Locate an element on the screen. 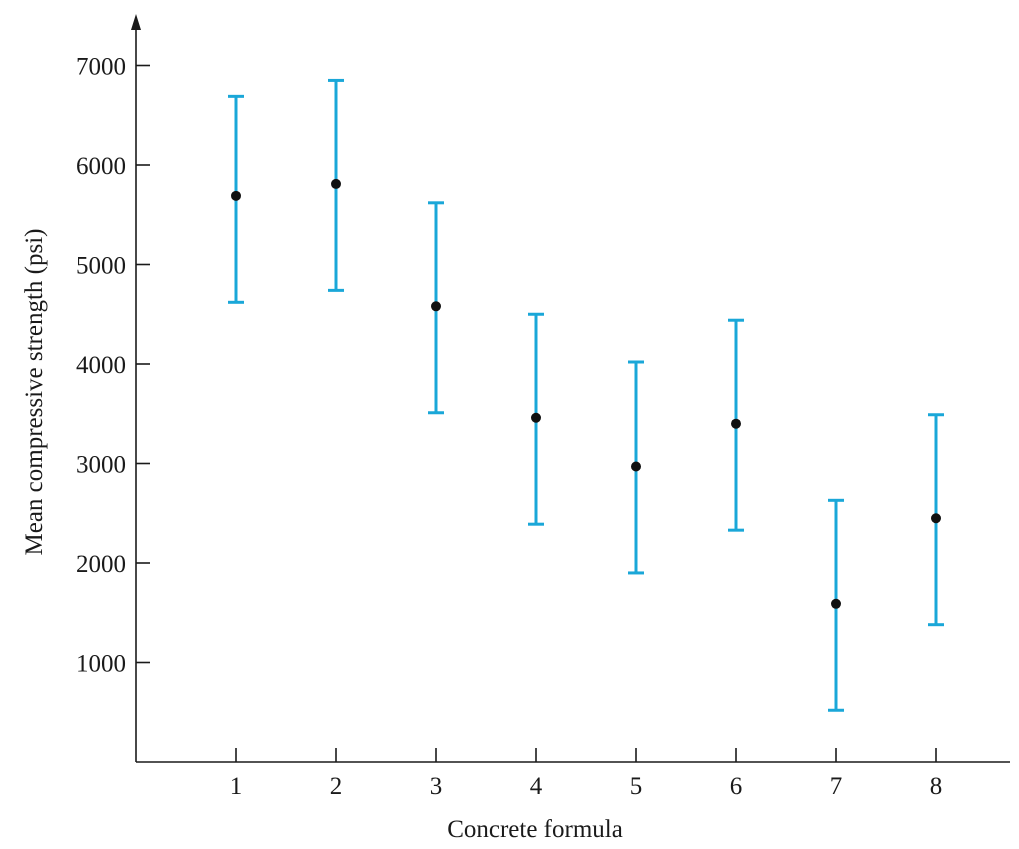 The image size is (1019, 849). y-axis-arrow is located at coordinates (136, 22).